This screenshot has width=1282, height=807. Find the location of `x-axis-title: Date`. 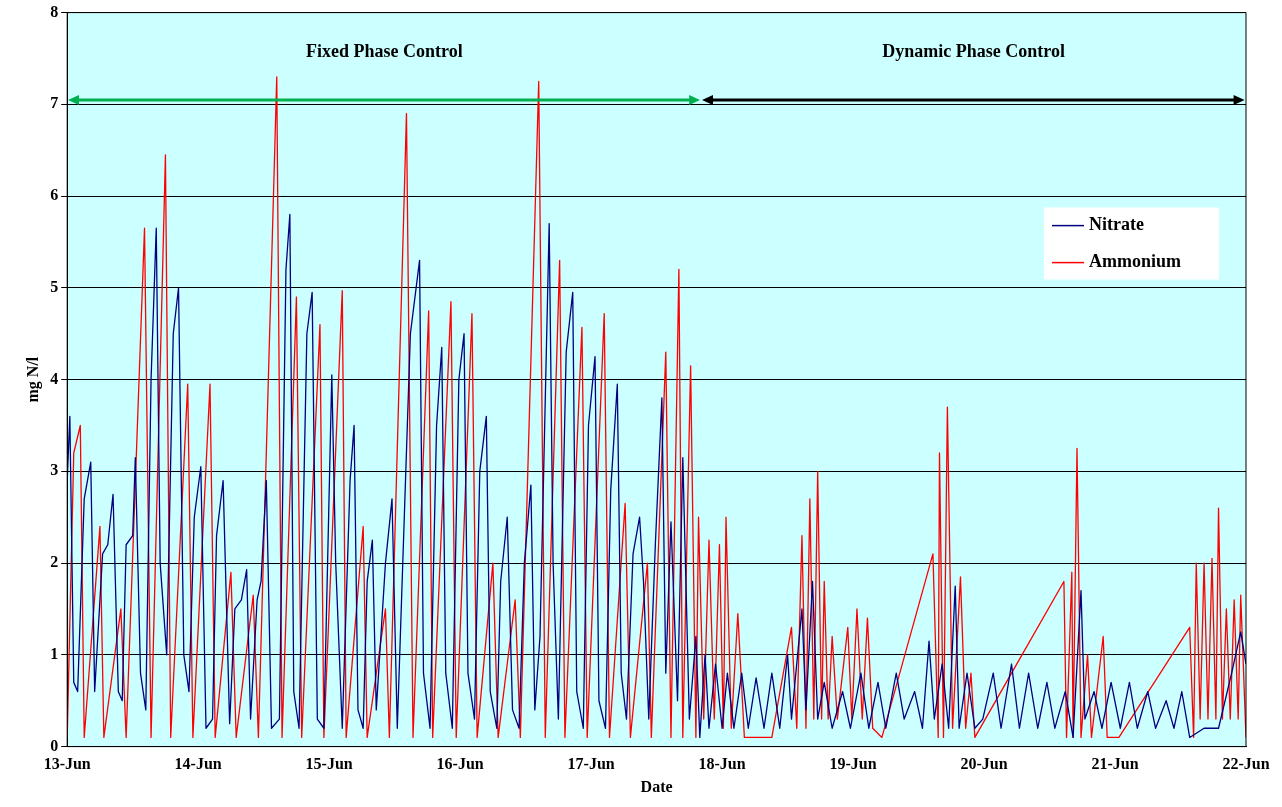

x-axis-title: Date is located at coordinates (656, 786).